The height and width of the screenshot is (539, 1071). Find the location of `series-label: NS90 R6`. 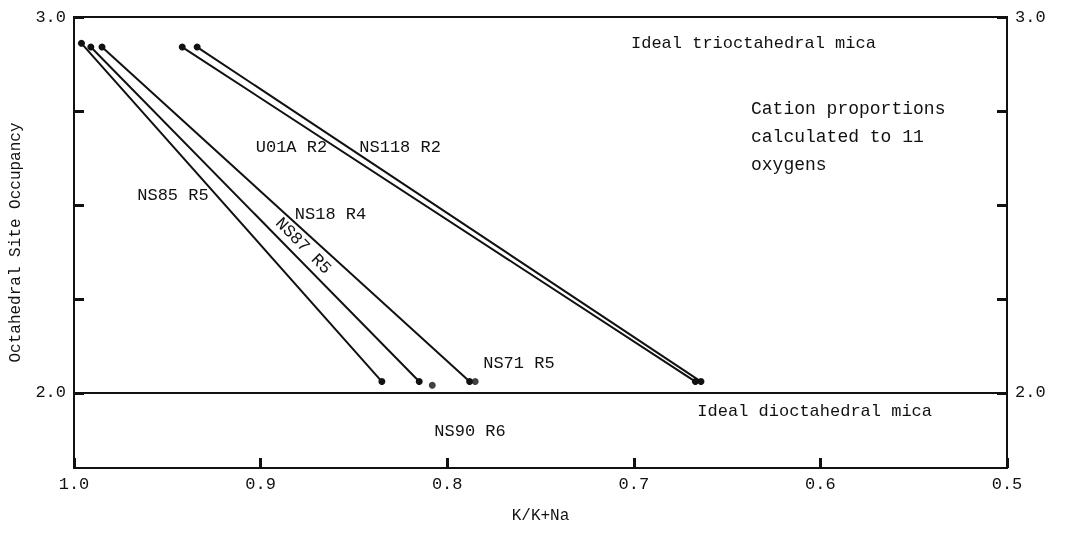

series-label: NS90 R6 is located at coordinates (470, 431).